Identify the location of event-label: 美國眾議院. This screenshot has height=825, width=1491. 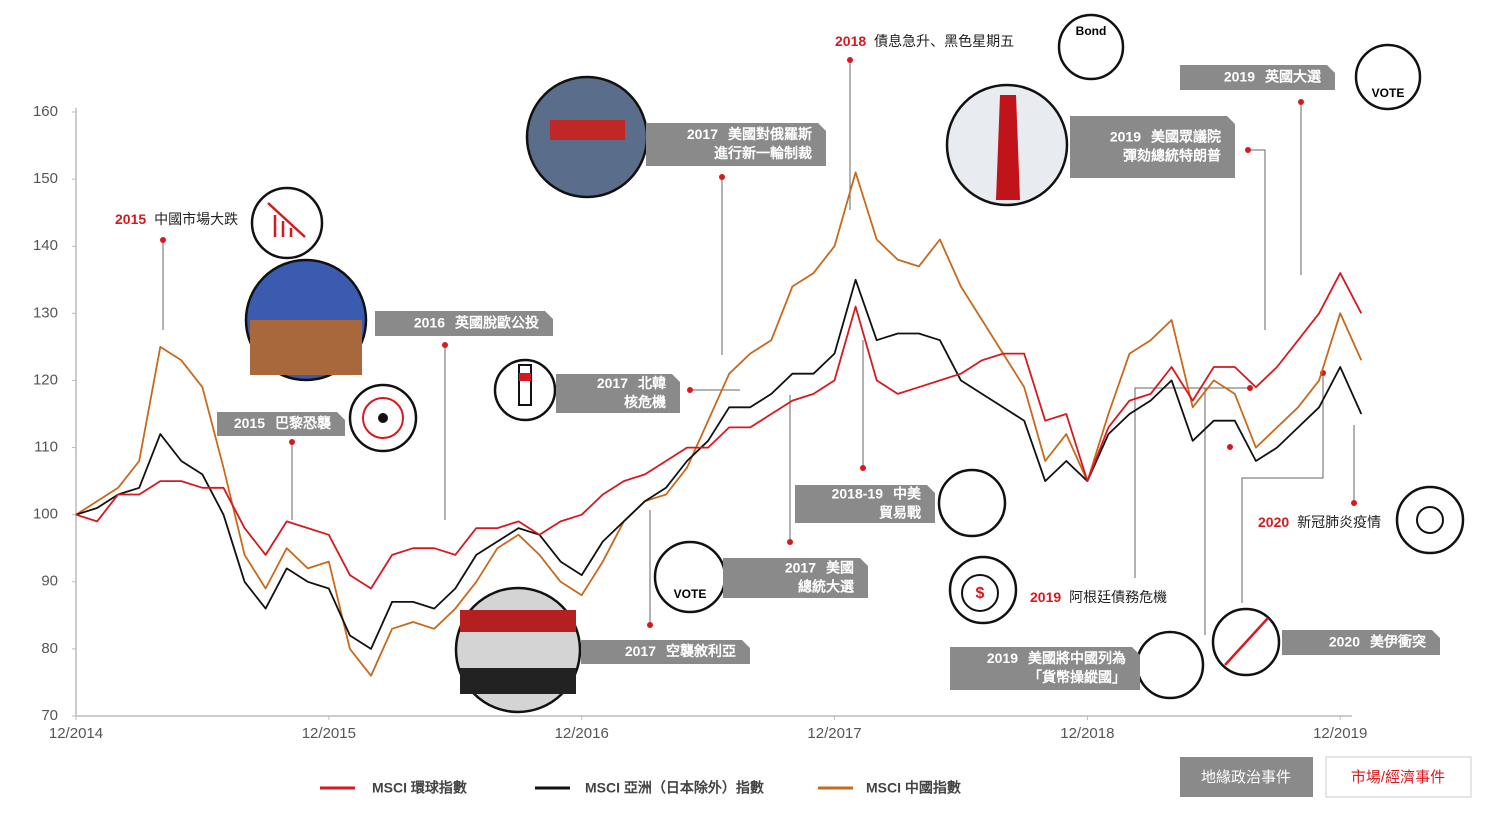
(1186, 136).